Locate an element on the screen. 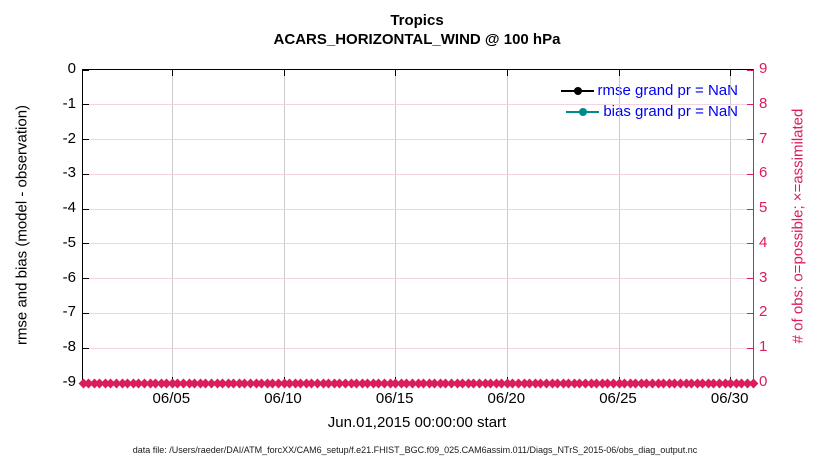 This screenshot has width=830, height=470. legend-label-bias: bias grand pr = NaN is located at coordinates (670, 111).